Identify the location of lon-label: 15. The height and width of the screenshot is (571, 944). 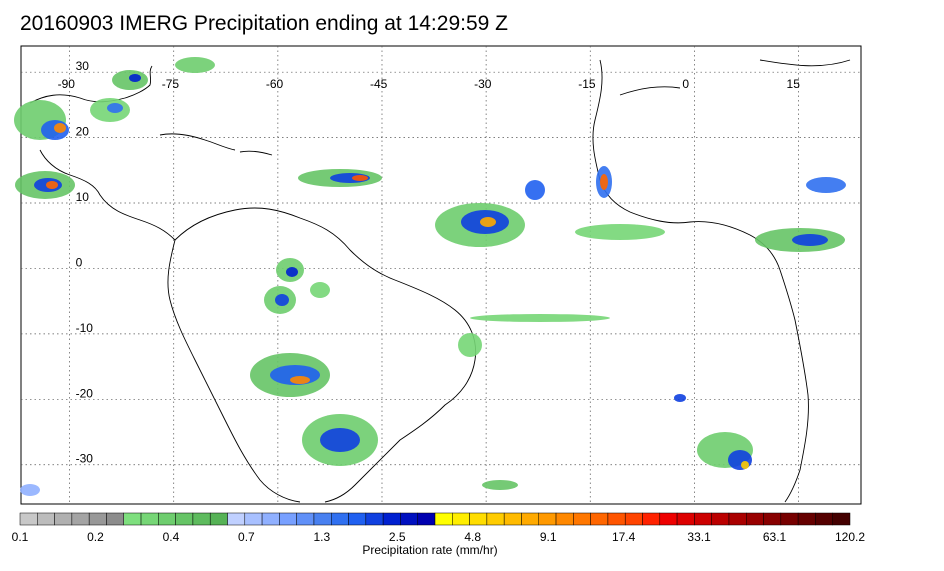
(794, 84).